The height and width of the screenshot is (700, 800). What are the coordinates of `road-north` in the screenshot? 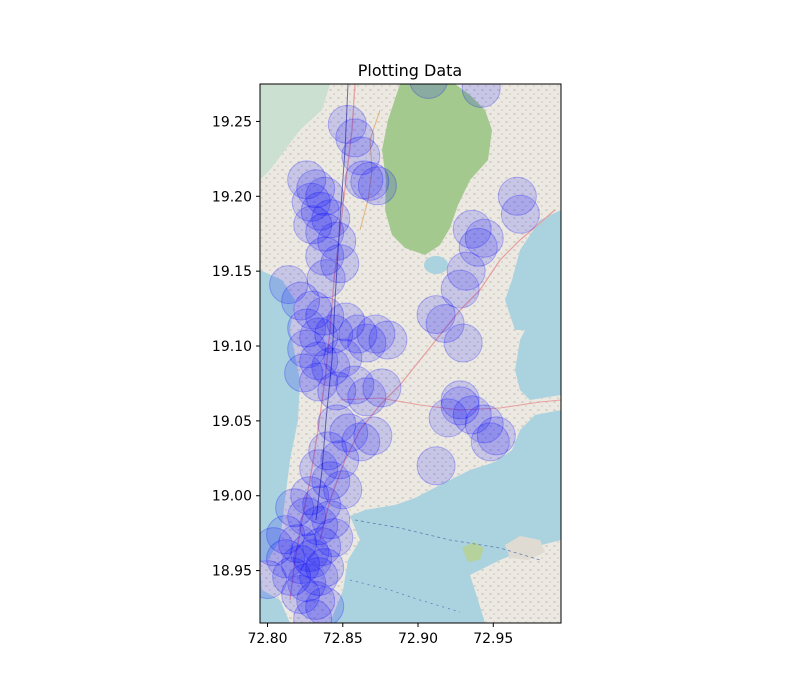 It's located at (370, 170).